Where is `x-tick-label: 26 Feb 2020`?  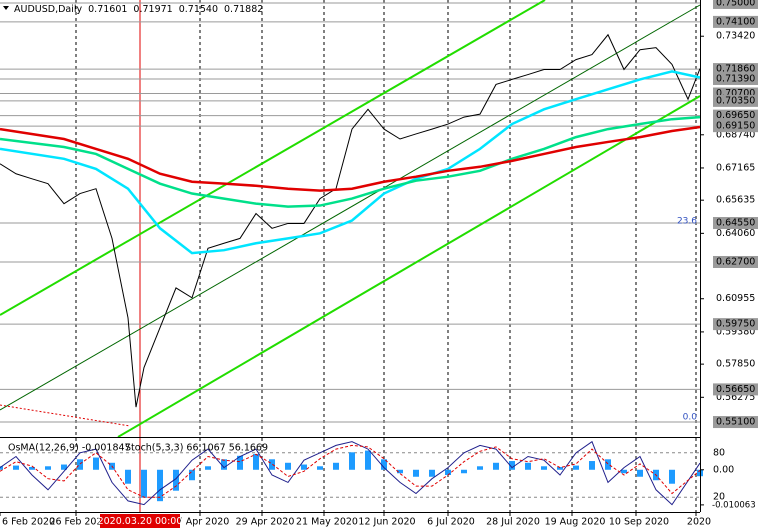
x-tick-label: 26 Feb 2020 is located at coordinates (78, 522).